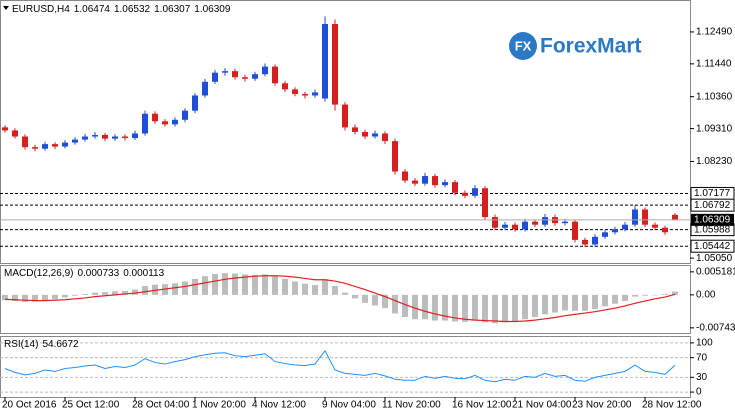 Image resolution: width=735 pixels, height=412 pixels. What do you see at coordinates (712, 205) in the screenshot?
I see `level-label: 1.06792` at bounding box center [712, 205].